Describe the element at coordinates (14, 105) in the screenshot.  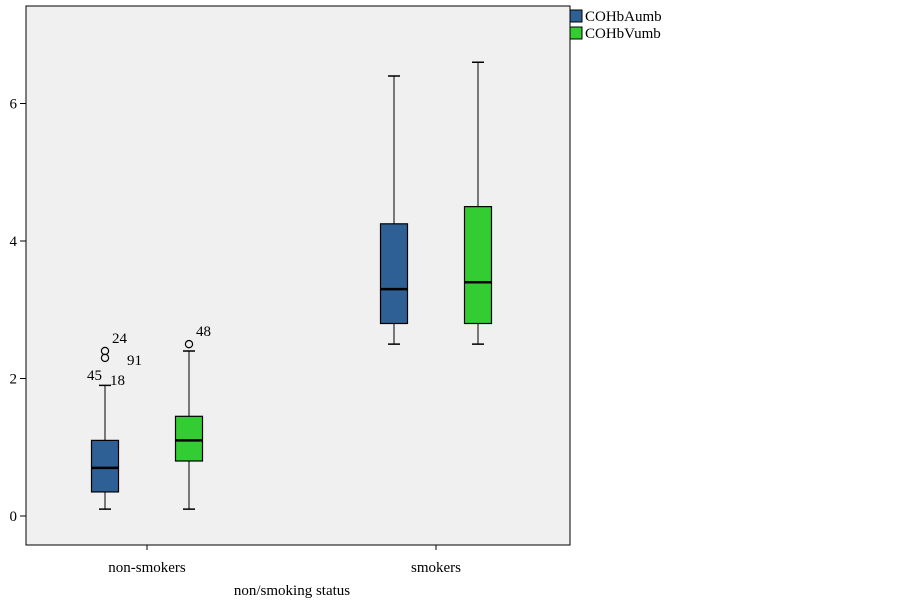
I see `y-tick-label: 6` at that location.